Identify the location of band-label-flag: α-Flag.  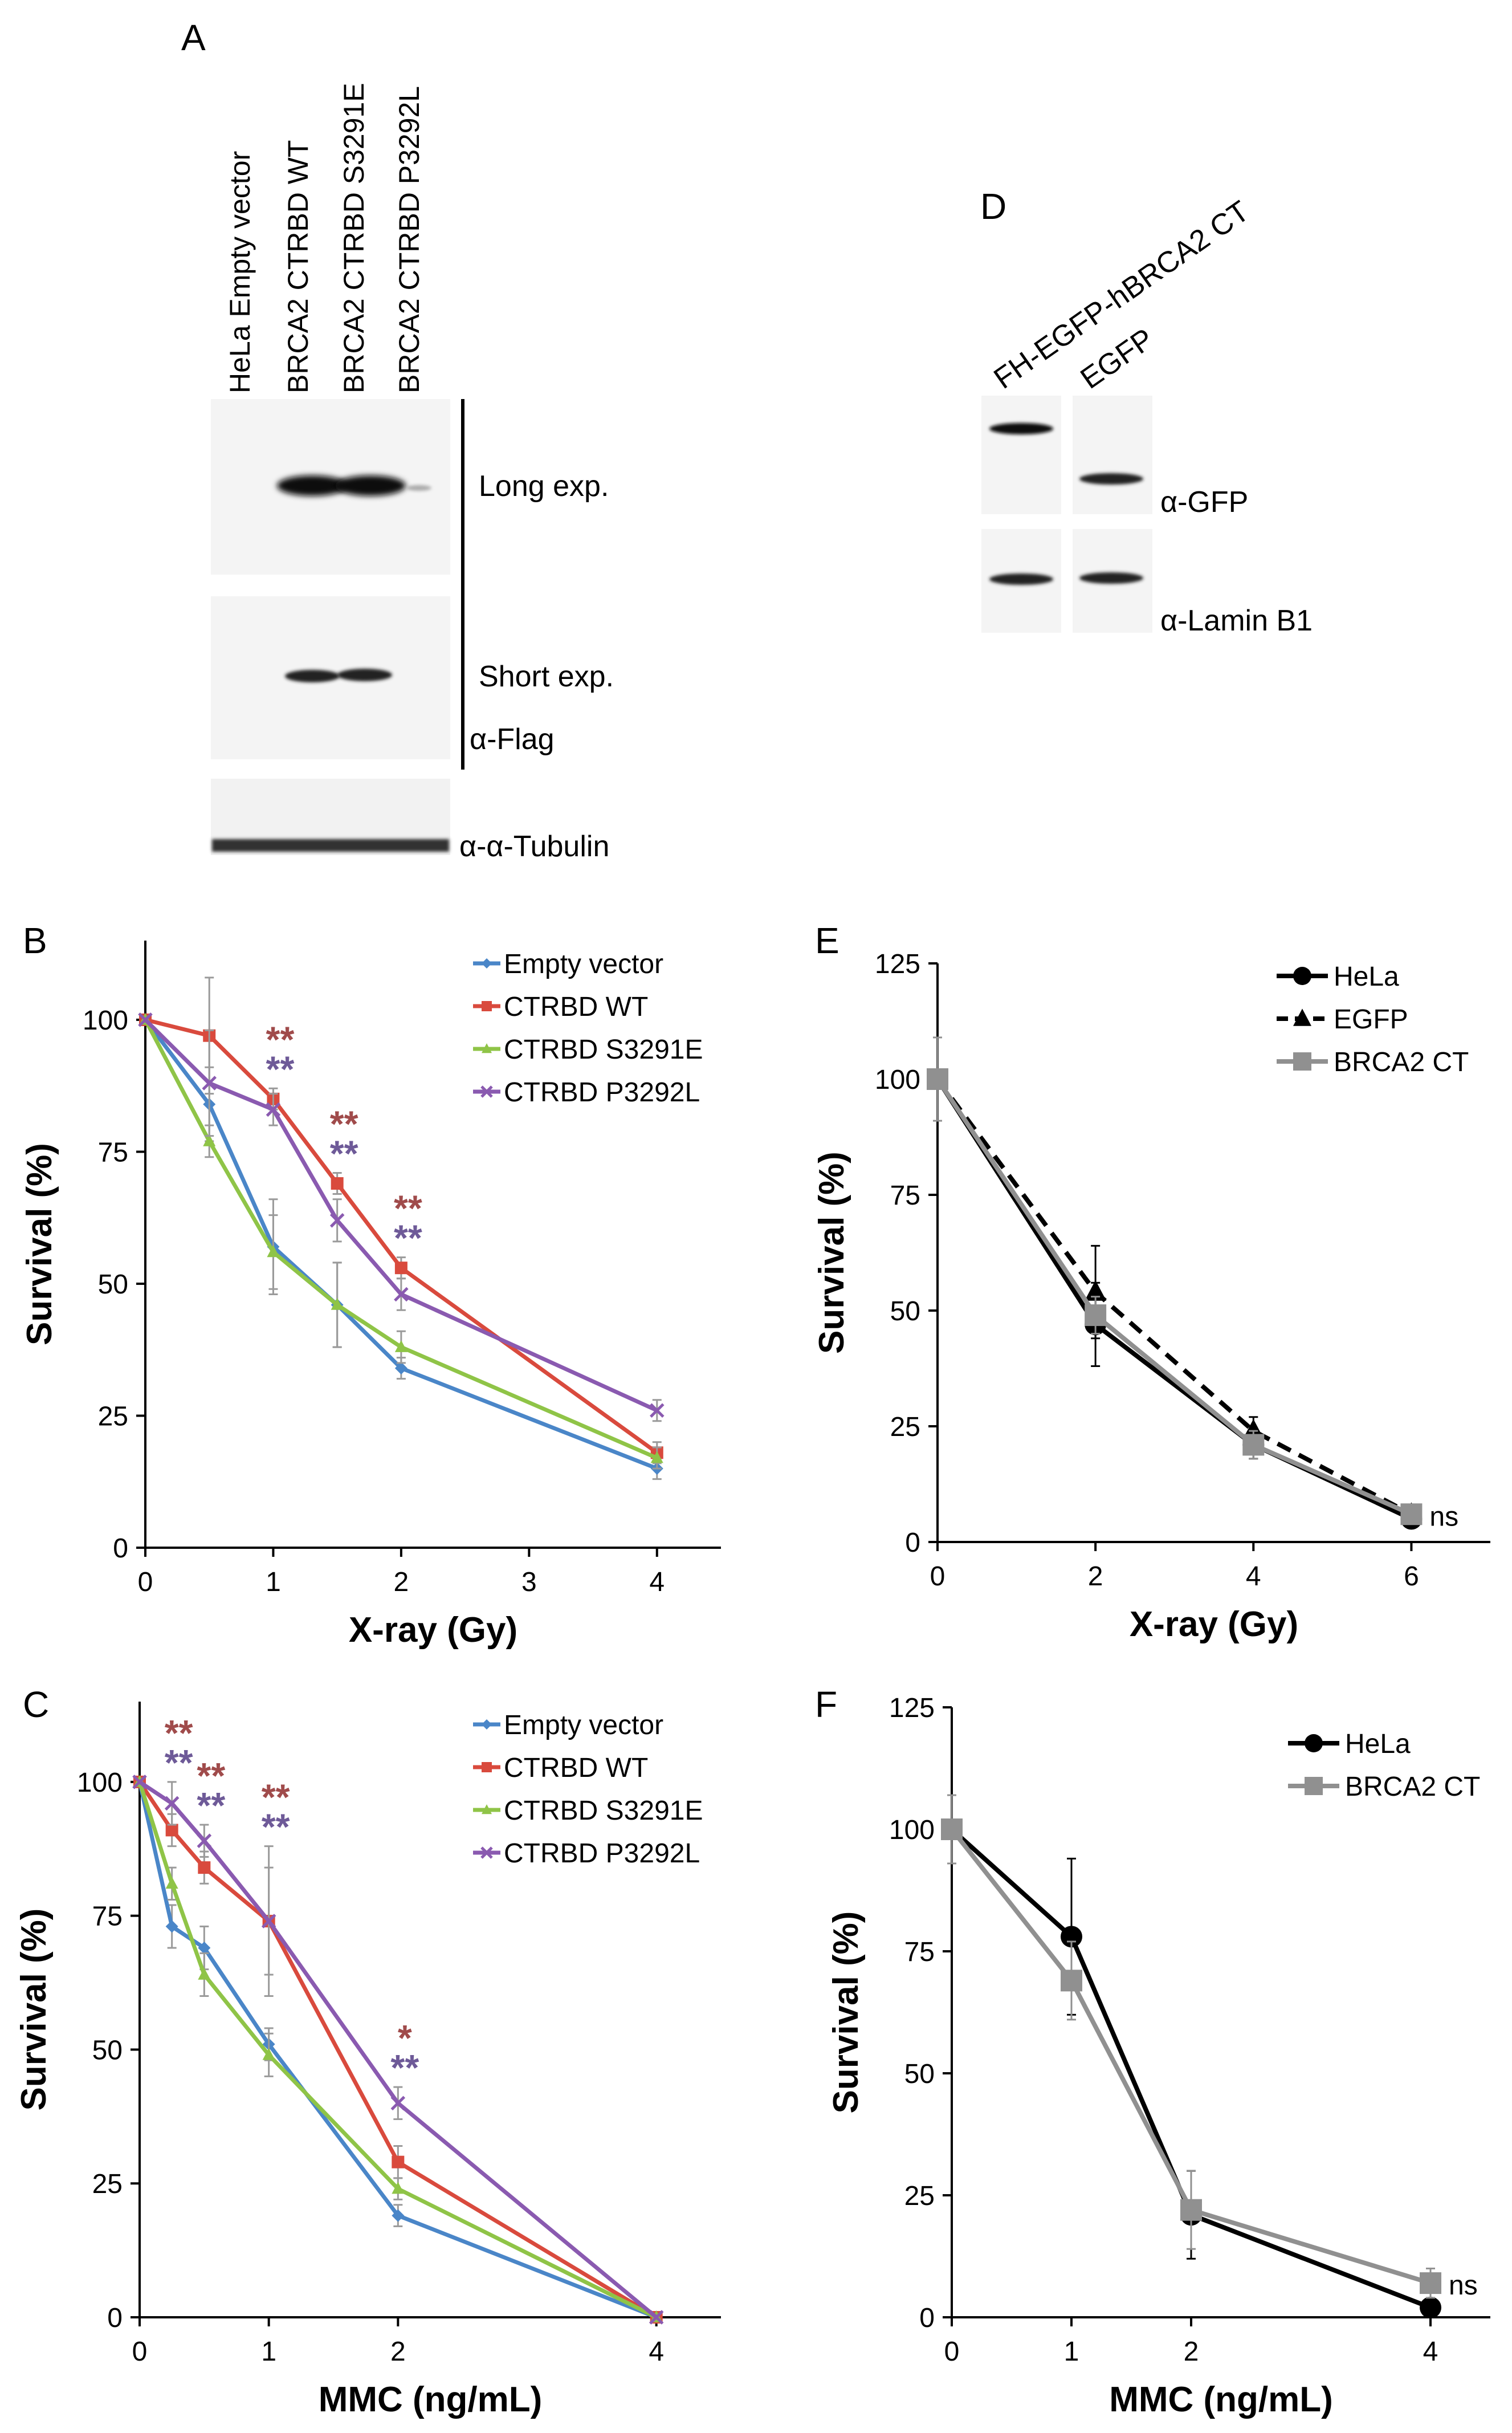
(512, 740).